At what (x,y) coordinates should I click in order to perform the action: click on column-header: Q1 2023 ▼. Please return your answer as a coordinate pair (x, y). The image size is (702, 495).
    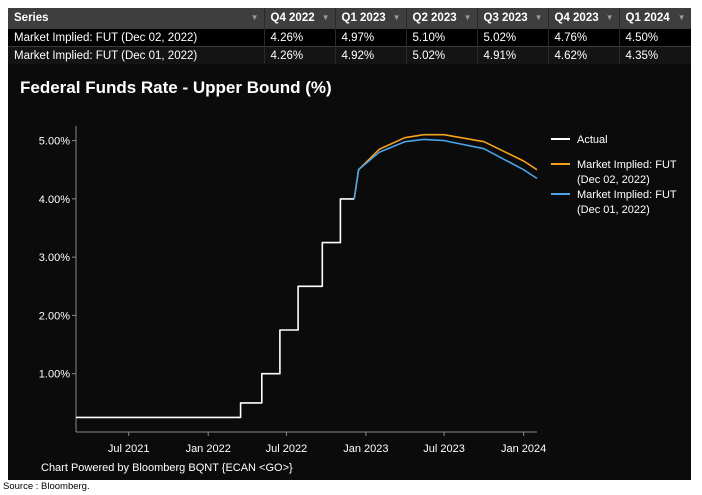
    Looking at the image, I should click on (371, 18).